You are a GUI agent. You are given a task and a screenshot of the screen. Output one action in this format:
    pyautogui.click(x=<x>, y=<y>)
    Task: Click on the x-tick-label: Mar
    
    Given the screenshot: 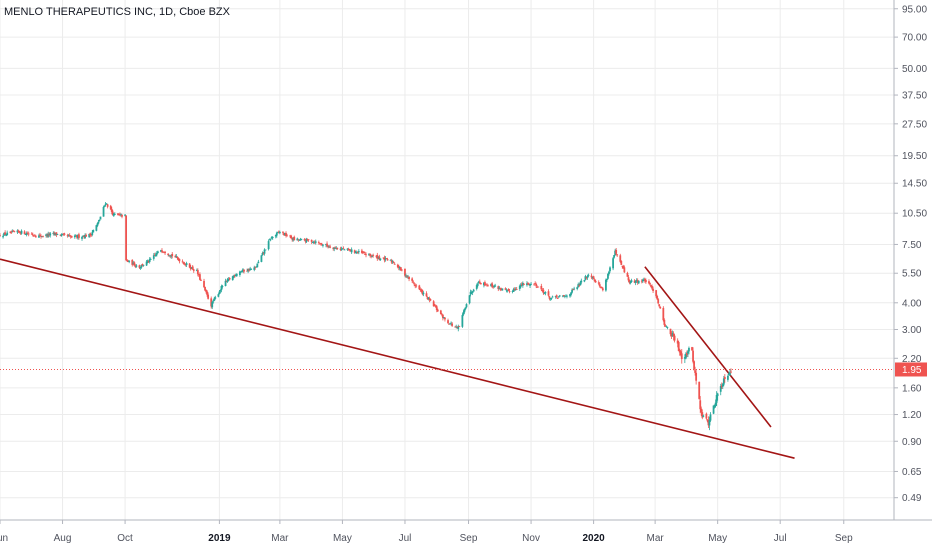 What is the action you would take?
    pyautogui.click(x=656, y=538)
    